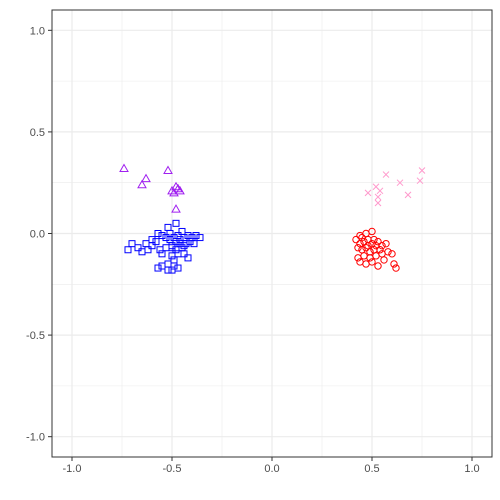 Image resolution: width=500 pixels, height=500 pixels. What do you see at coordinates (37, 133) in the screenshot?
I see `y-tick-label: 0.5` at bounding box center [37, 133].